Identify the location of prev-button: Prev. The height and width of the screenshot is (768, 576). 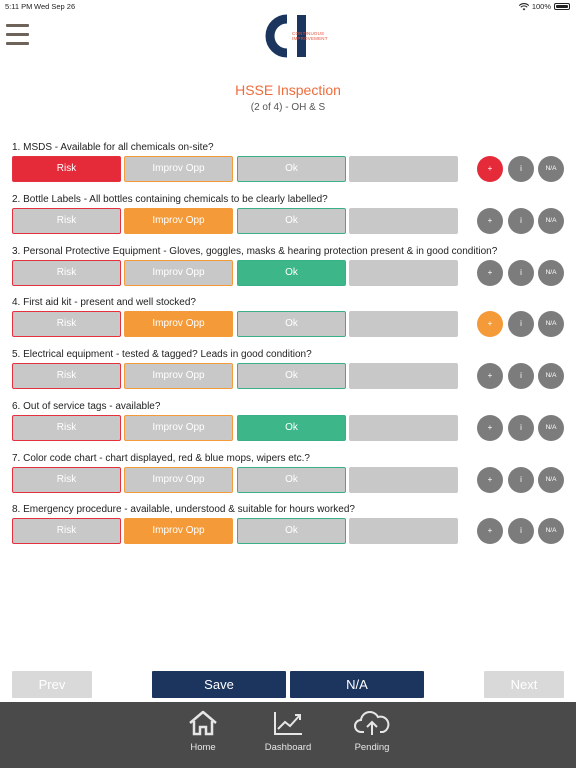
(52, 684).